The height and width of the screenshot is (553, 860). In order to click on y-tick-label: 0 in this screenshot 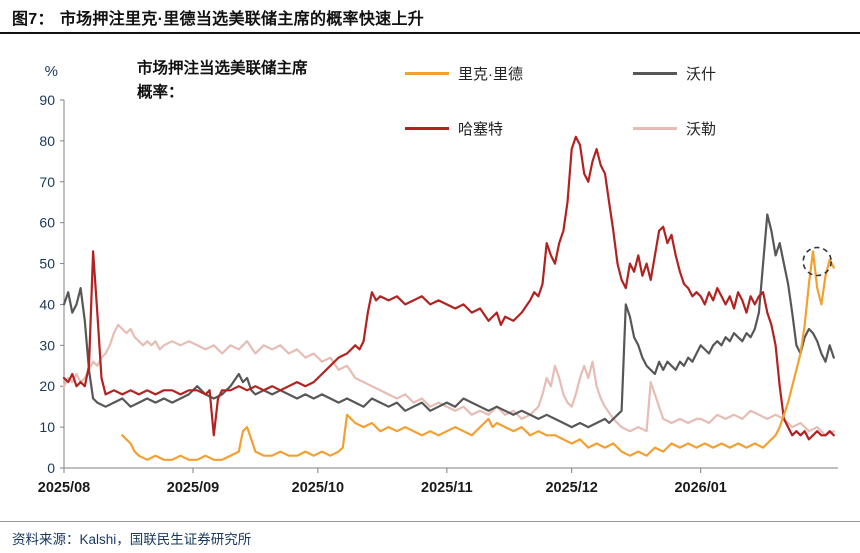, I will do `click(51, 468)`.